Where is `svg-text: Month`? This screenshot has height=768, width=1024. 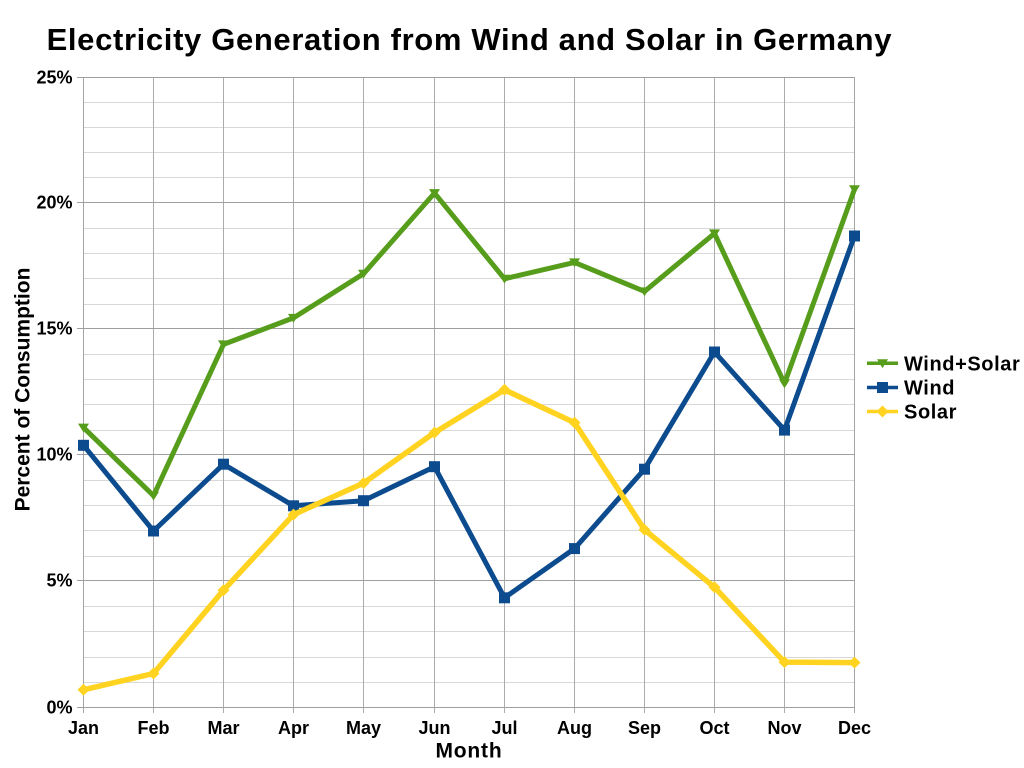
svg-text: Month is located at coordinates (469, 751).